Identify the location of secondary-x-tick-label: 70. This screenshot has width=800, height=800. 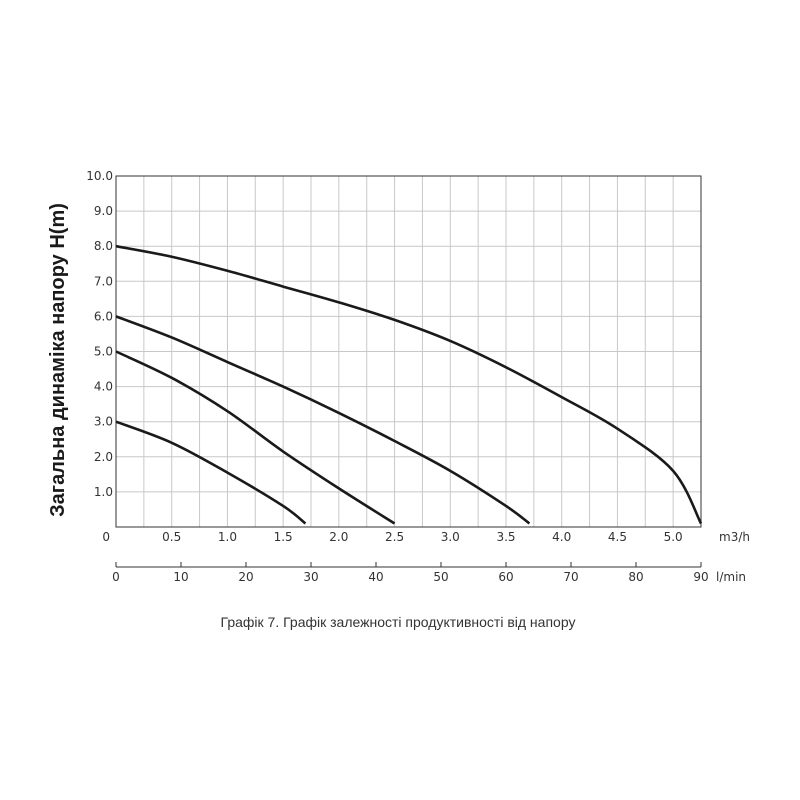
(570, 577).